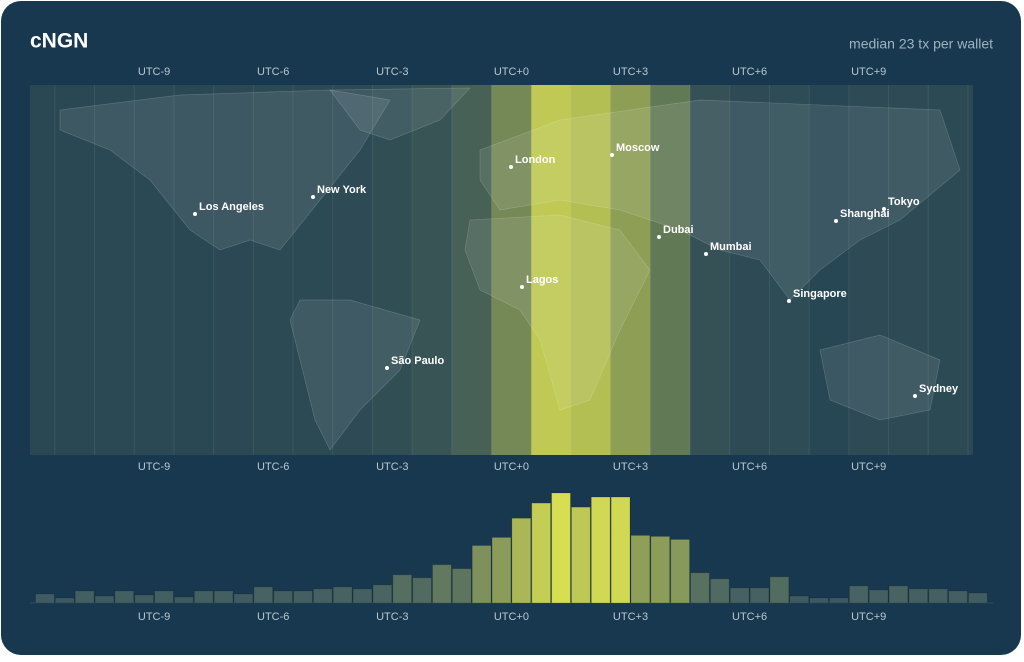 The image size is (1024, 662). I want to click on city-label: Shanghai, so click(865, 214).